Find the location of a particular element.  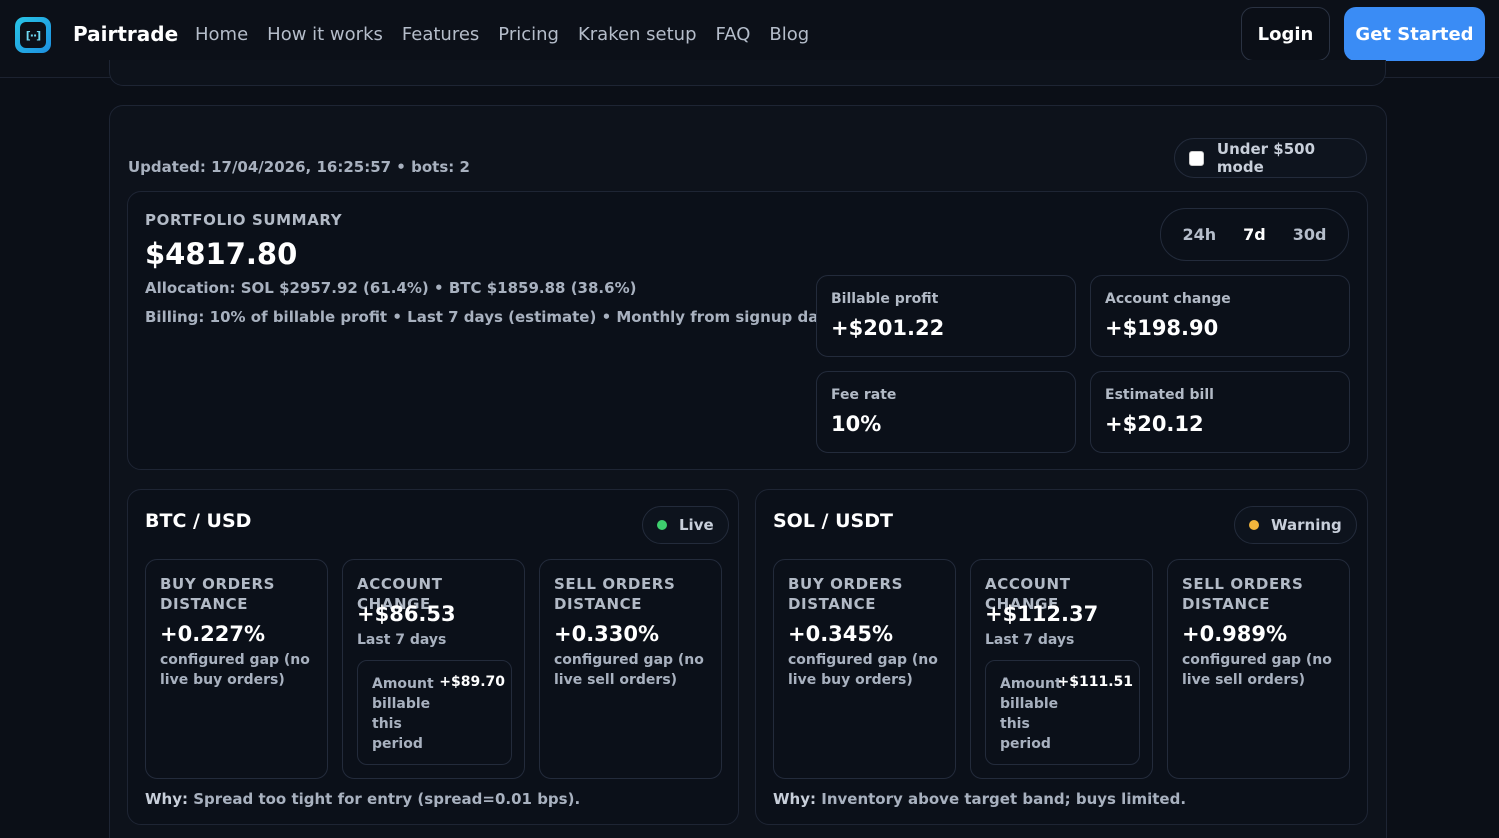

nav-link-faq: FAQ is located at coordinates (733, 34).